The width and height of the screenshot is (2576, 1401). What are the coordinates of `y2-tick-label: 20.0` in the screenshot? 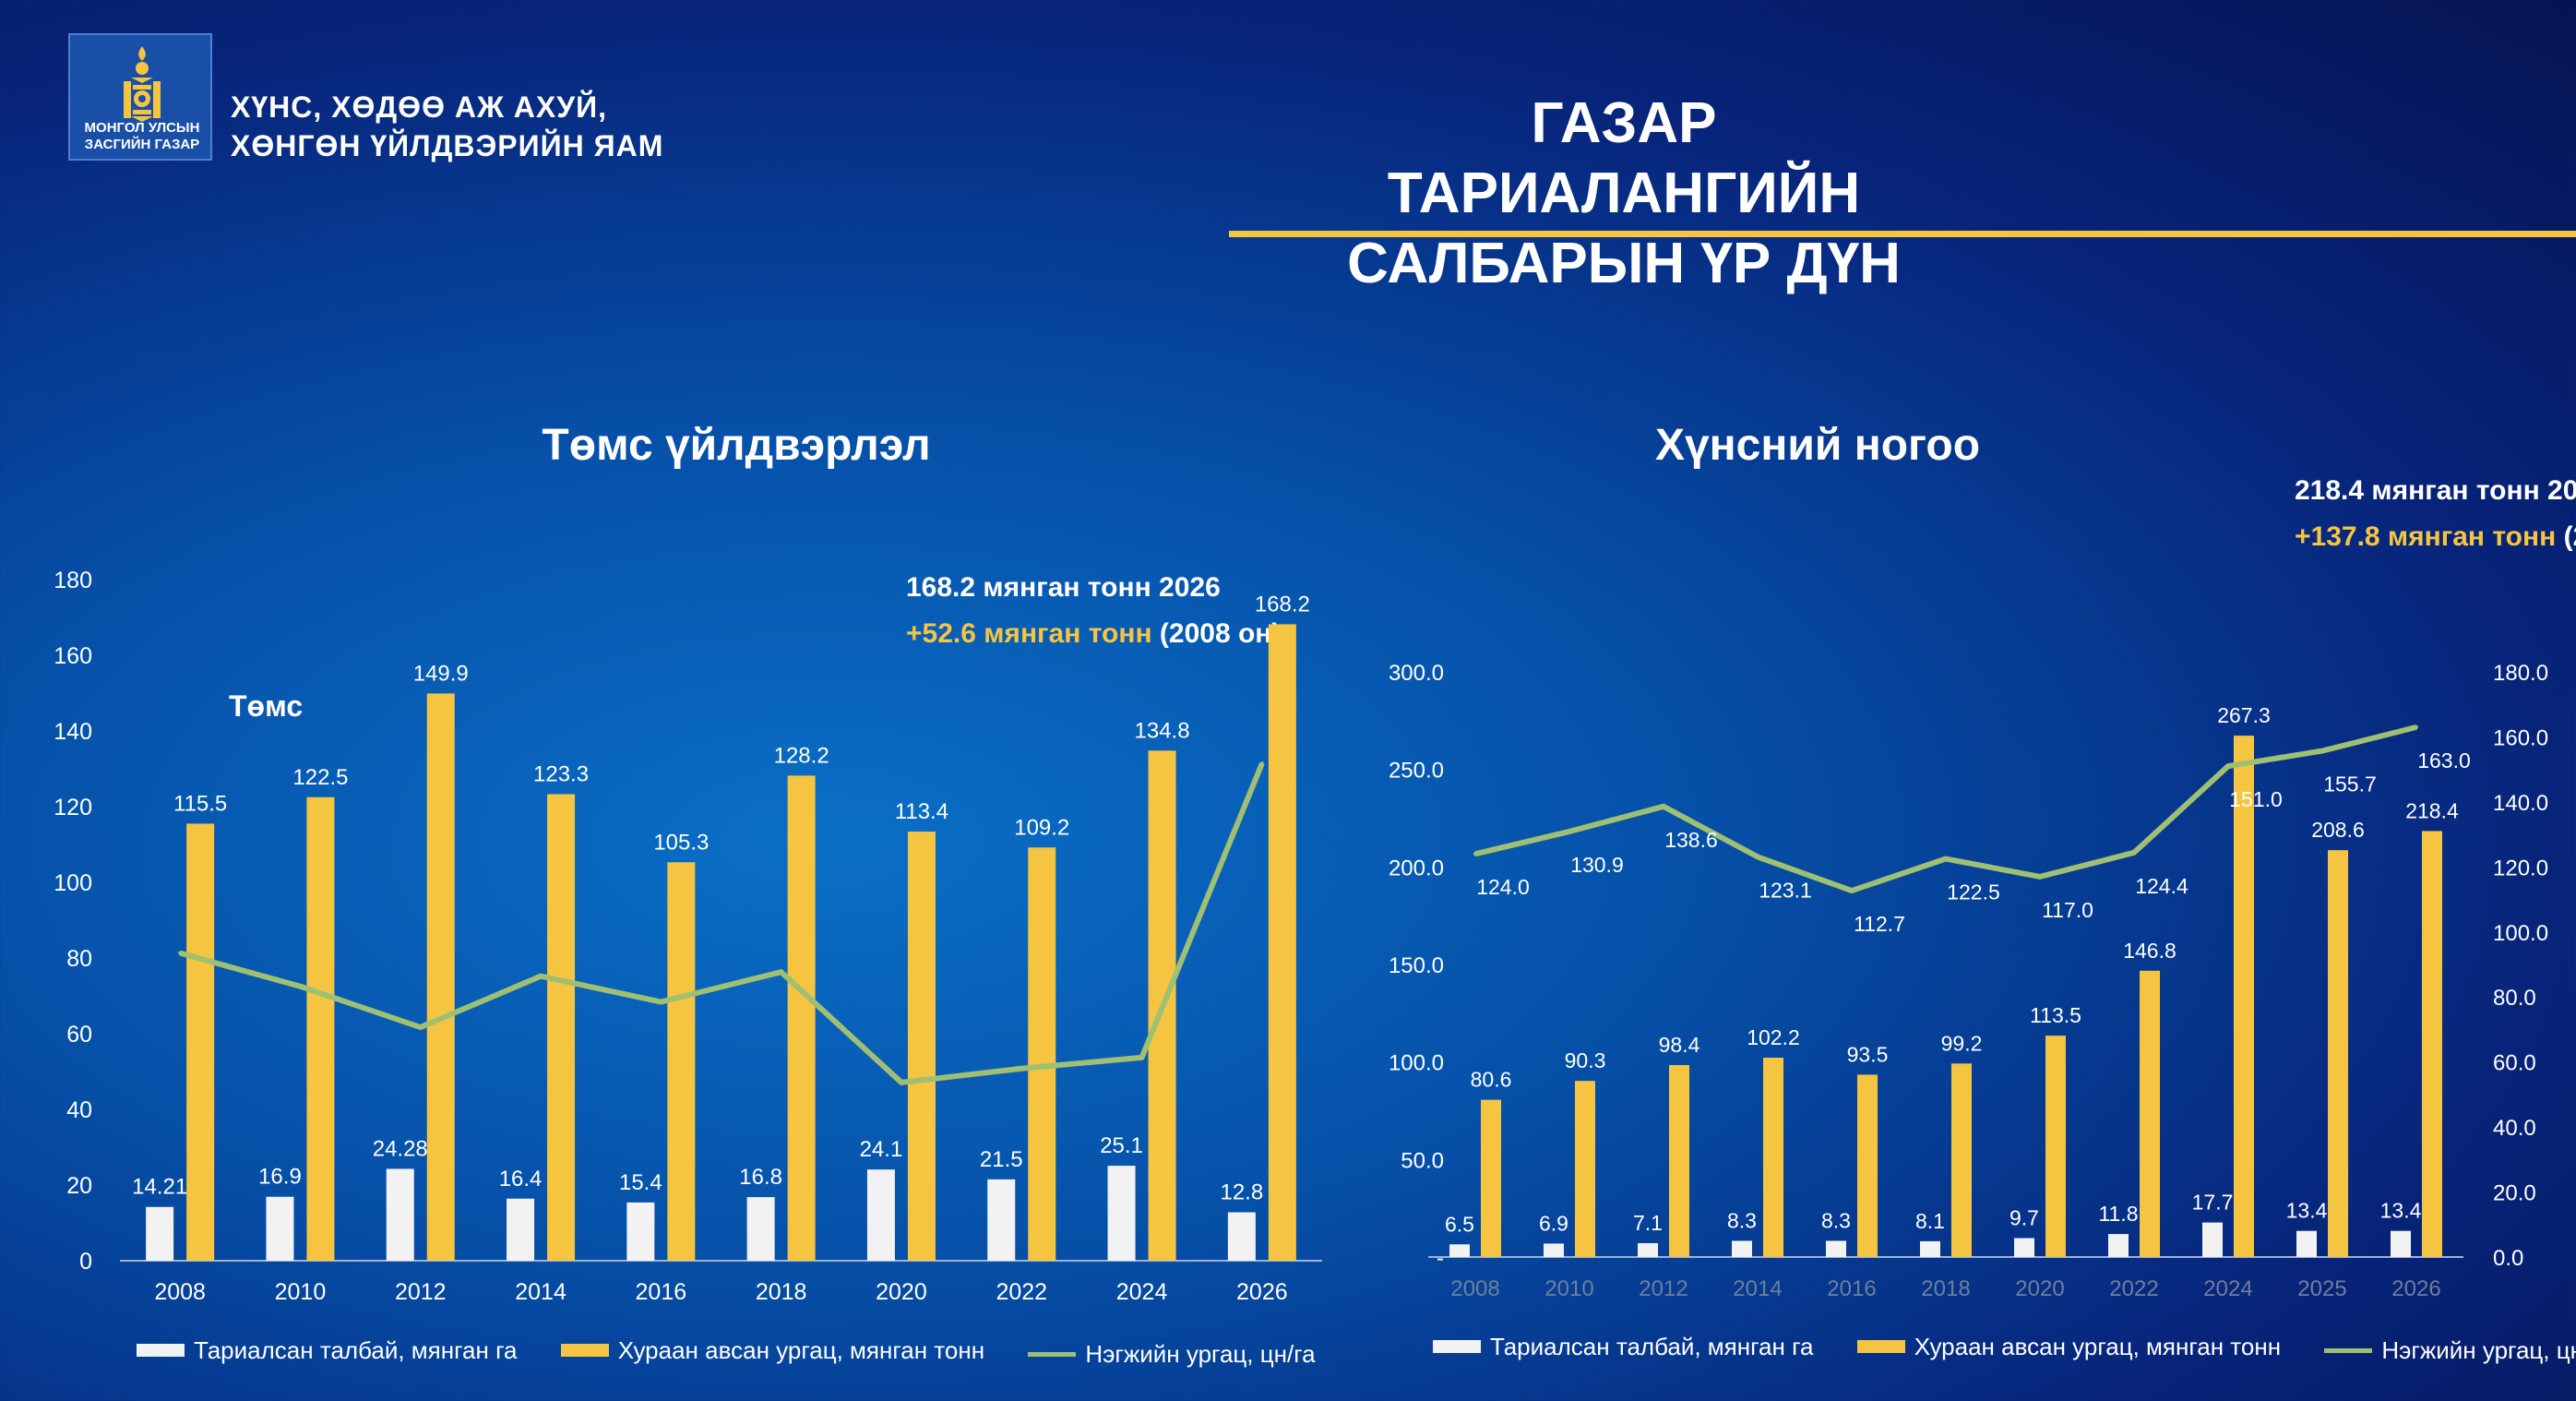 It's located at (2514, 1193).